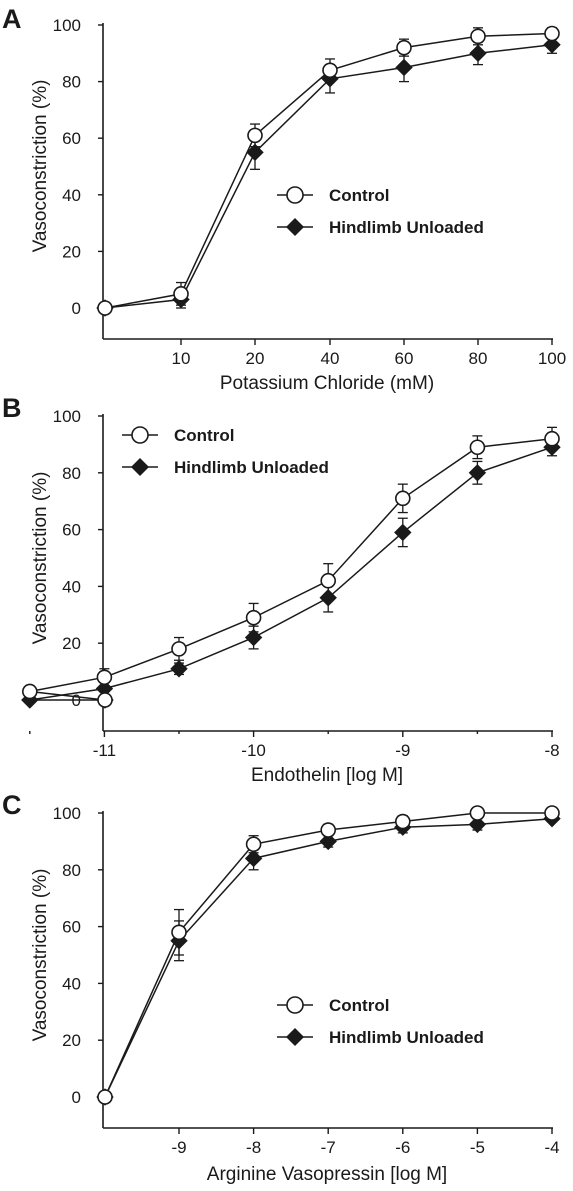  I want to click on x-tick-label: -6, so click(402, 1147).